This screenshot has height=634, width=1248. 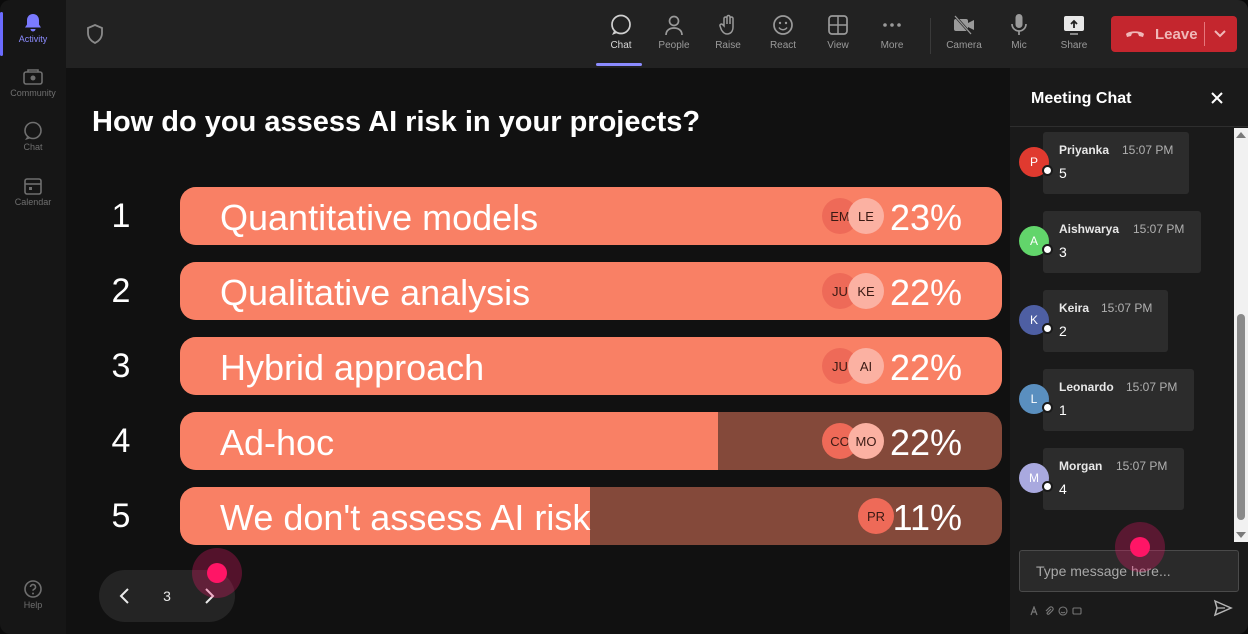 What do you see at coordinates (621, 45) in the screenshot?
I see `toolbar-label: Chat` at bounding box center [621, 45].